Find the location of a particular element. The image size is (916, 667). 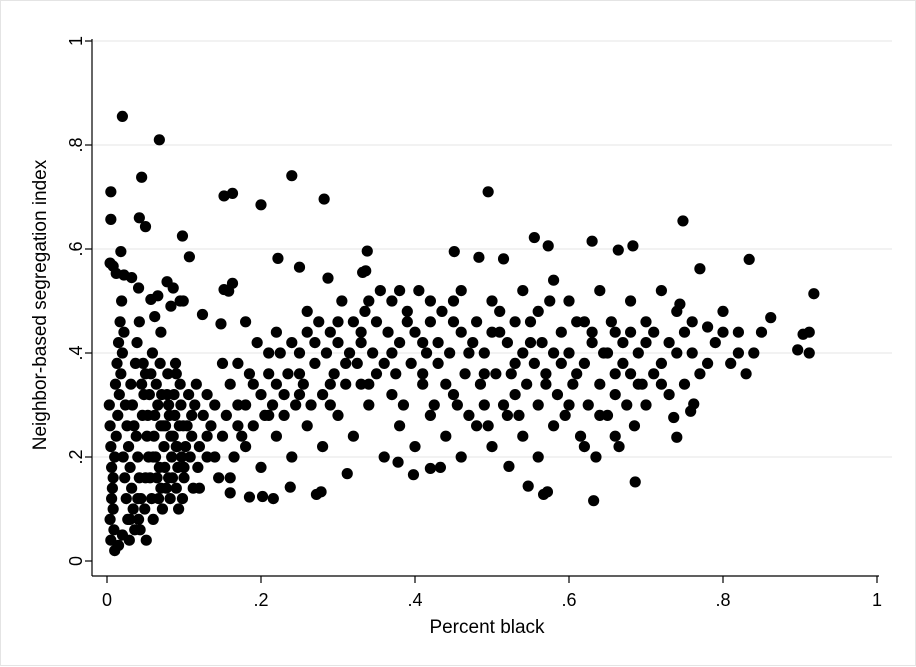

x-tick-label: .2 is located at coordinates (260, 600).